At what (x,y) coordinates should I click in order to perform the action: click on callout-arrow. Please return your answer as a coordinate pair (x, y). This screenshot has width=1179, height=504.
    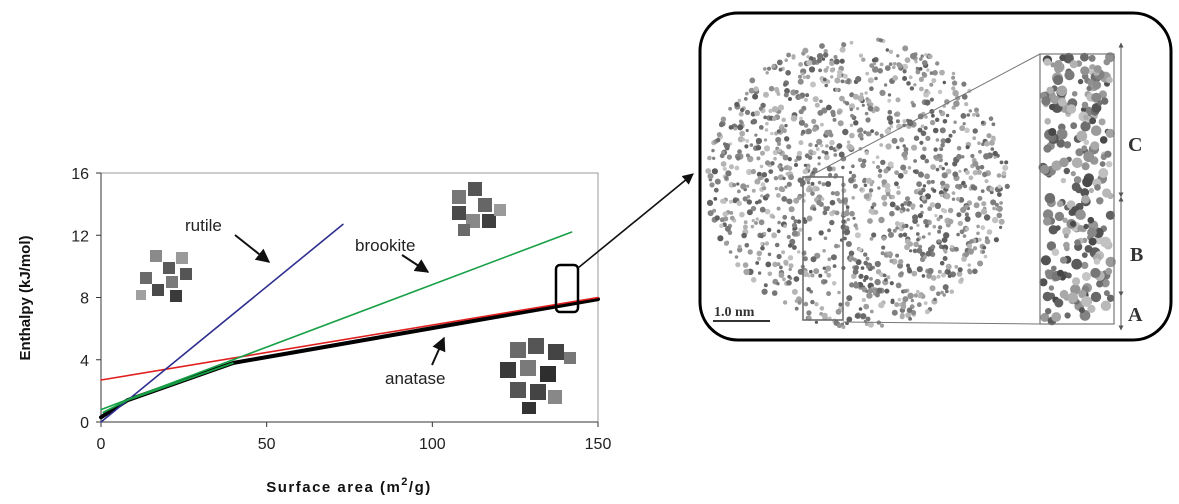
    Looking at the image, I should click on (635, 221).